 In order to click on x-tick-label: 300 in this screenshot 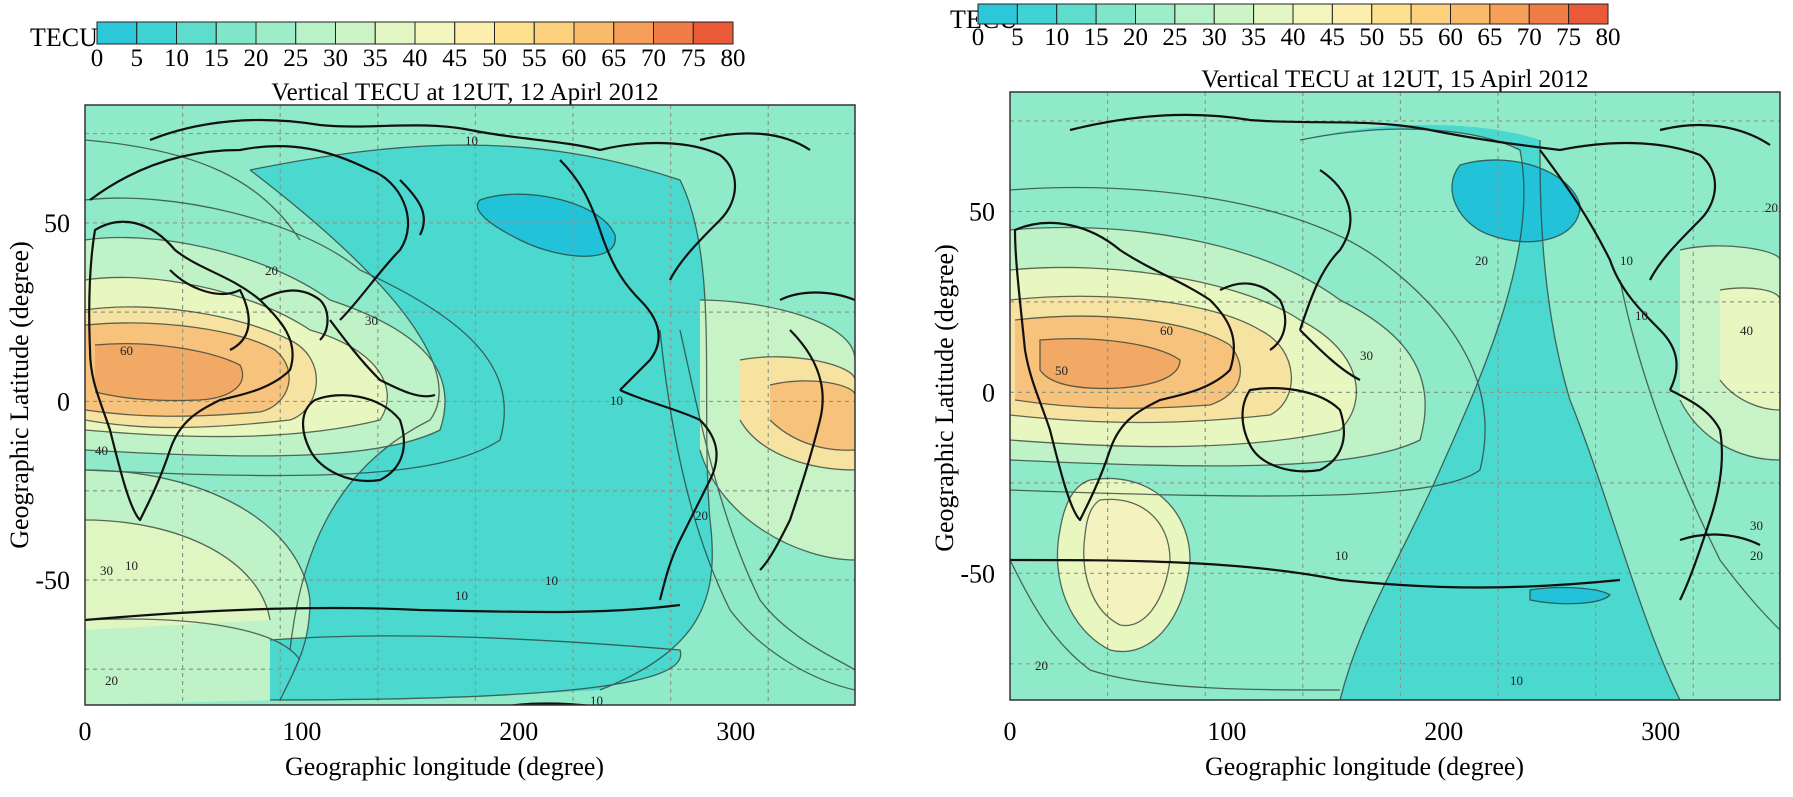, I will do `click(735, 731)`.